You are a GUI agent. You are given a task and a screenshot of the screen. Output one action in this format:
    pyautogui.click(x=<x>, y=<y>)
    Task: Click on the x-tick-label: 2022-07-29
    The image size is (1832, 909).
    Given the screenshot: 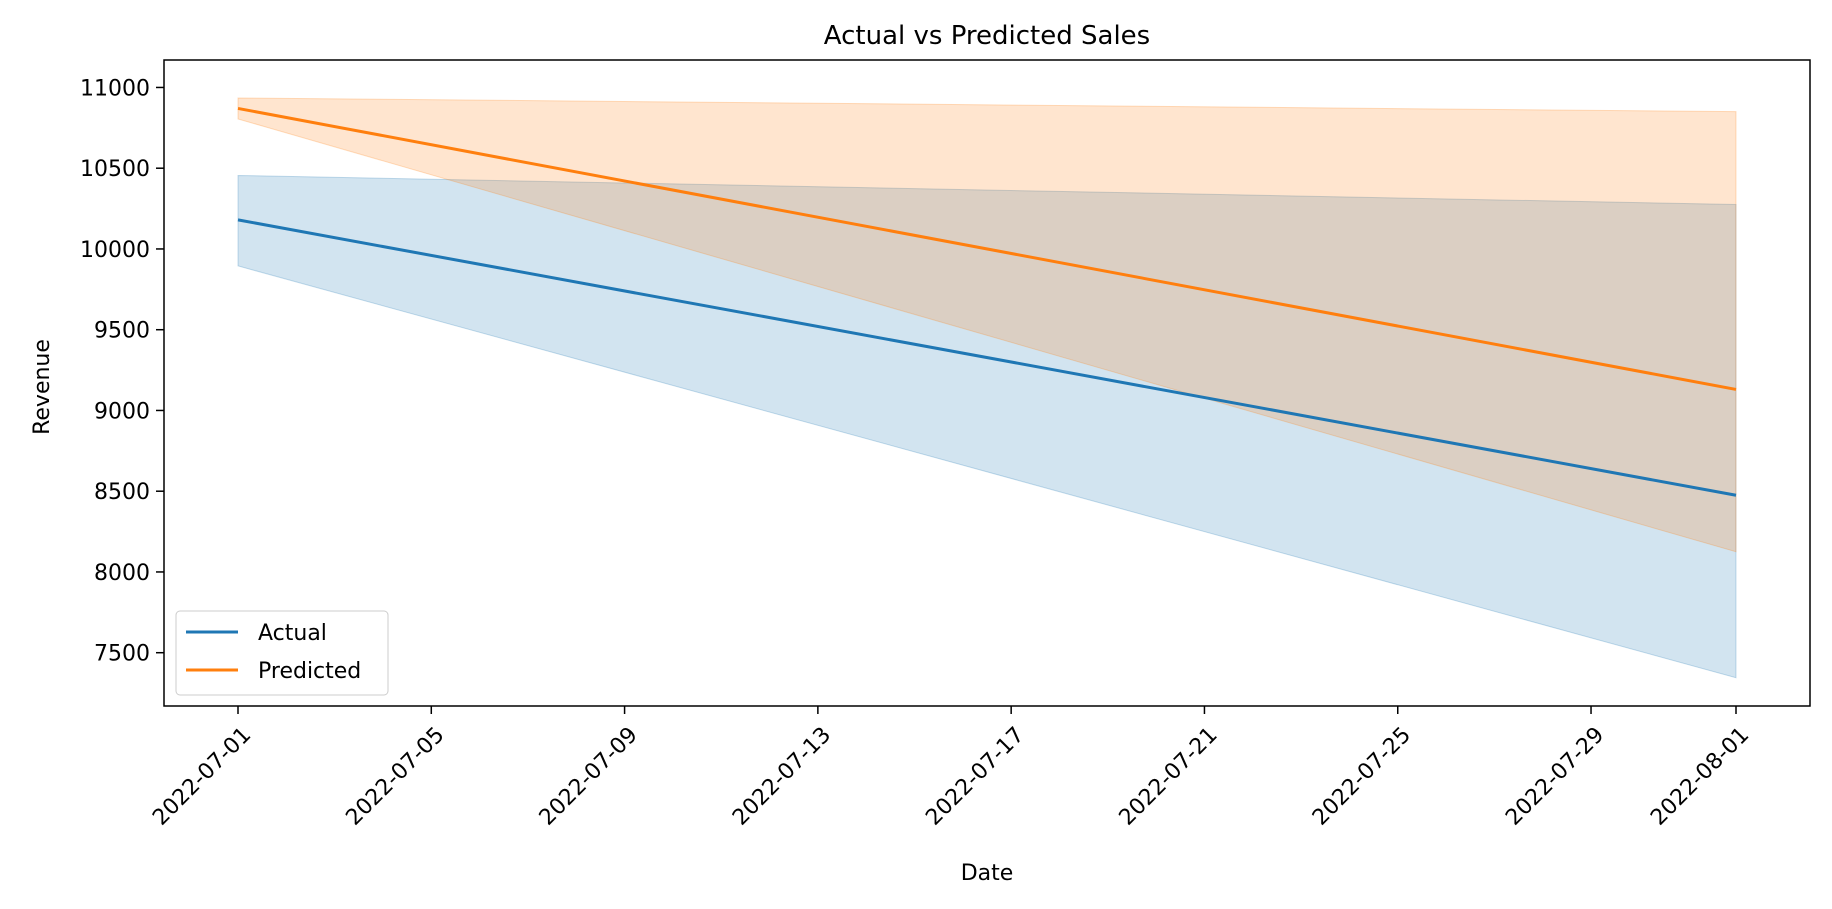 What is the action you would take?
    pyautogui.click(x=1555, y=777)
    